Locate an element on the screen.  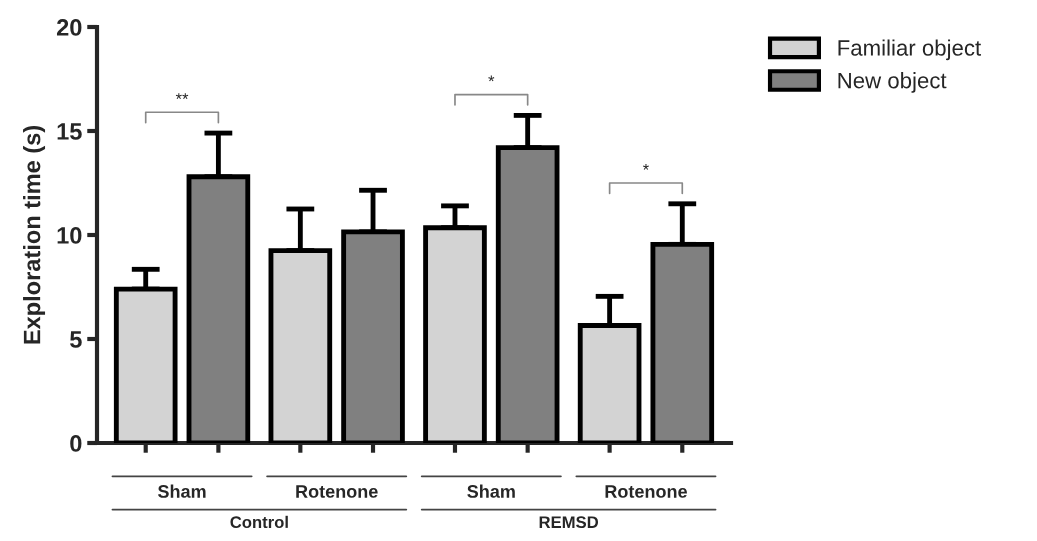
y-tick-label: 10 is located at coordinates (69, 235).